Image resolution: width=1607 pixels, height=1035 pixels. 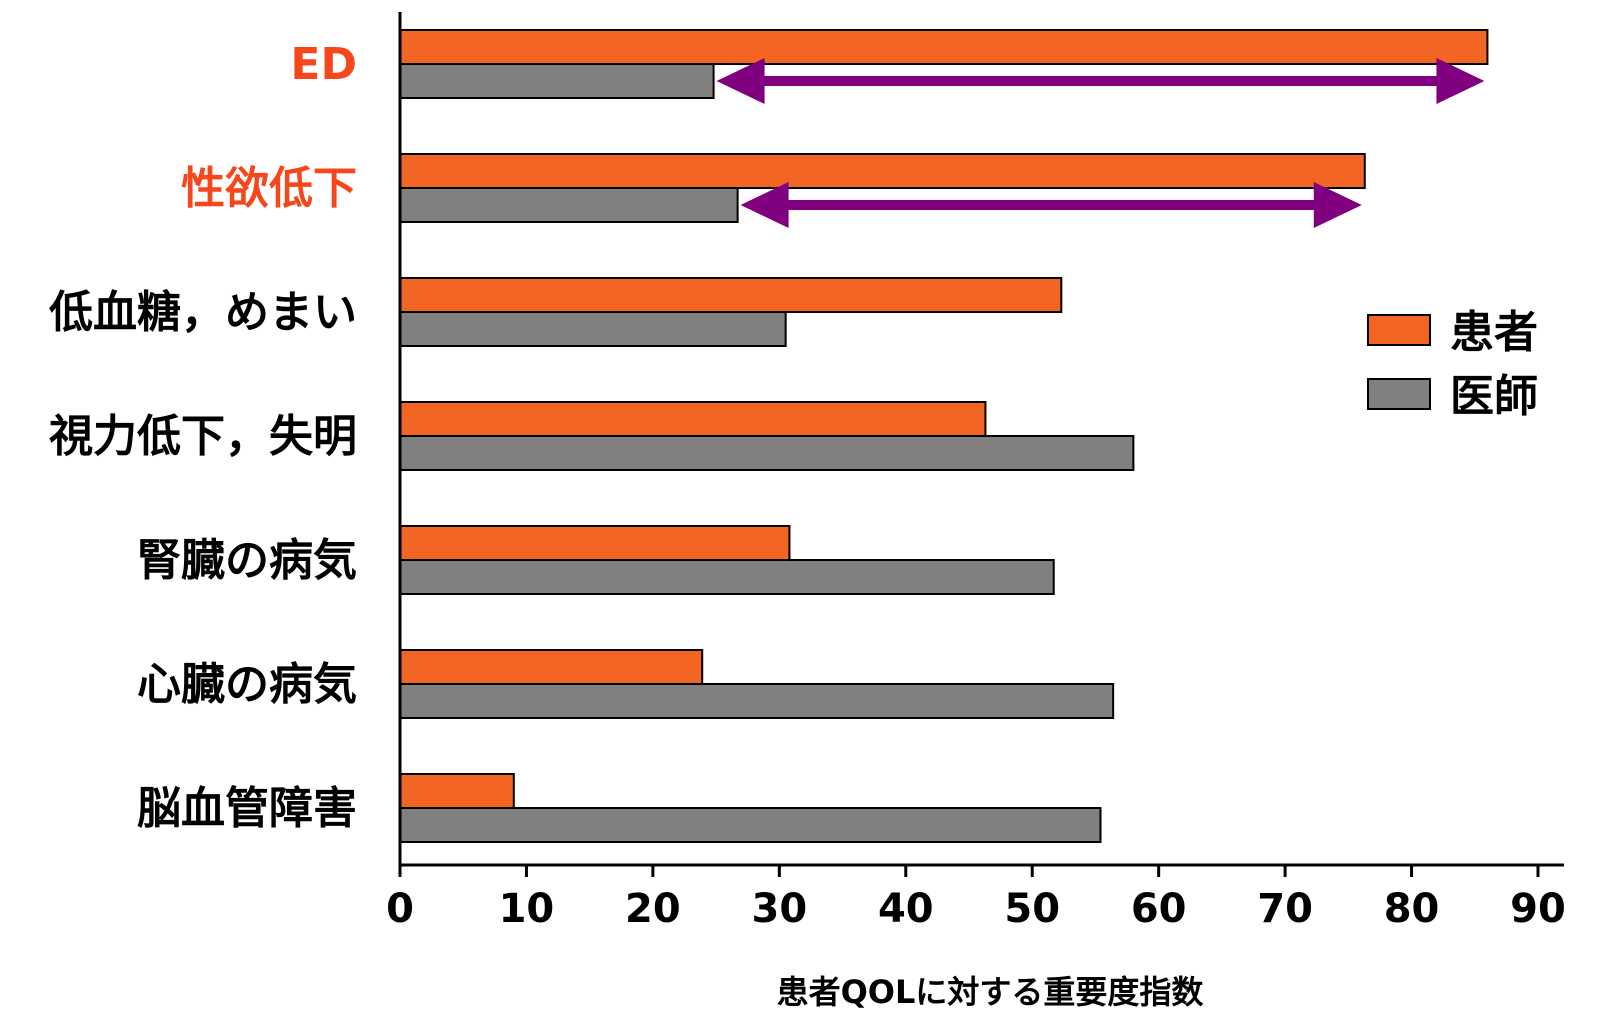 What do you see at coordinates (653, 909) in the screenshot?
I see `x-tick-label-2: 20` at bounding box center [653, 909].